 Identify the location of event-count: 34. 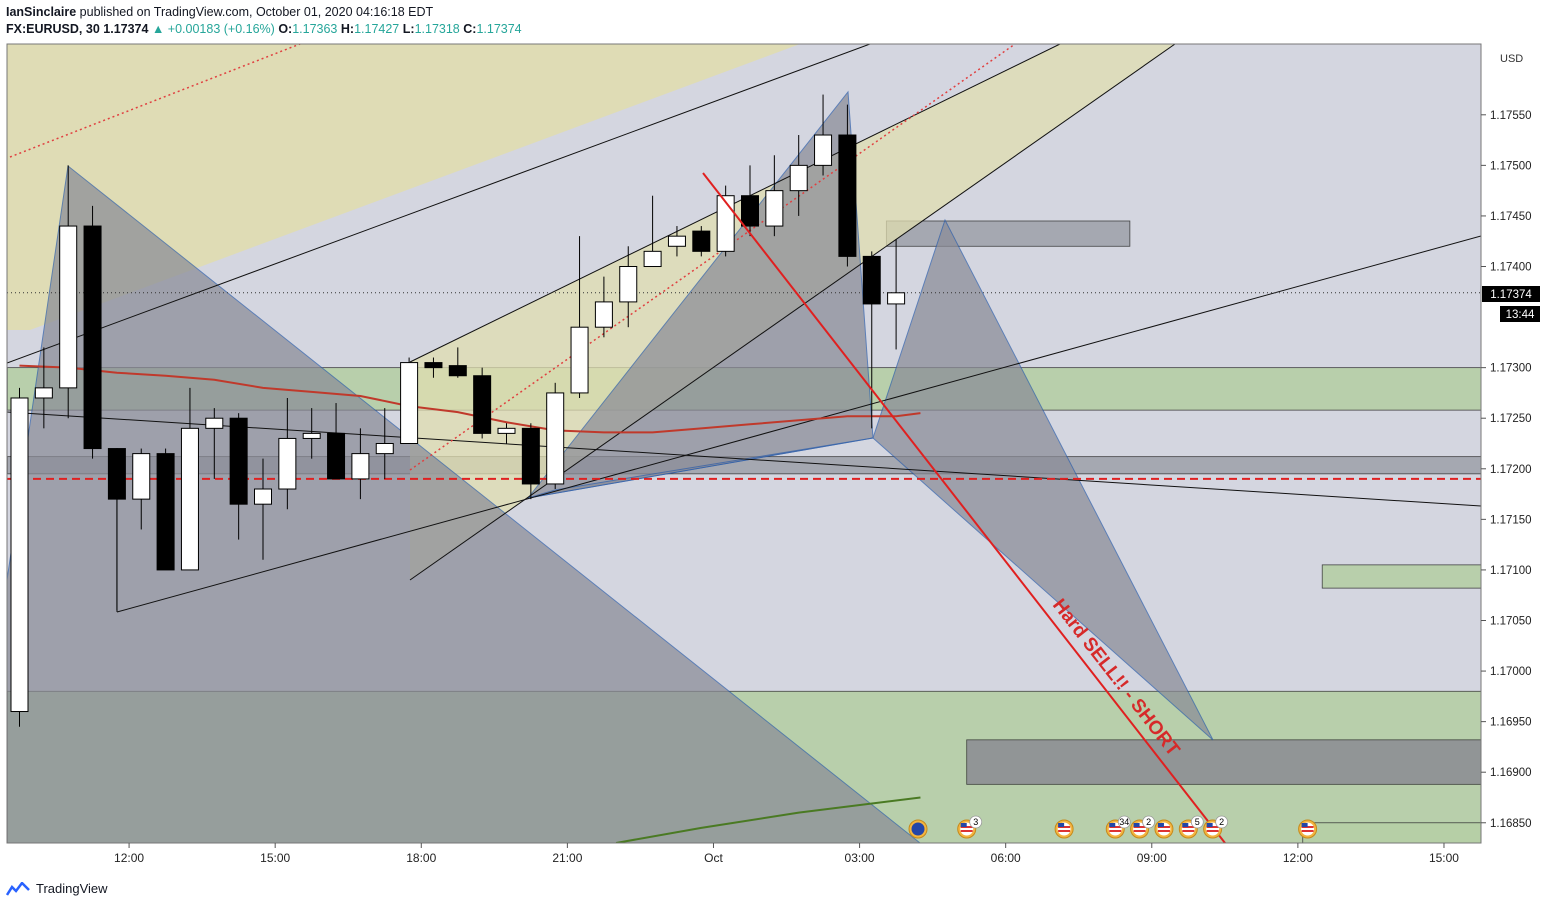
(1124, 822).